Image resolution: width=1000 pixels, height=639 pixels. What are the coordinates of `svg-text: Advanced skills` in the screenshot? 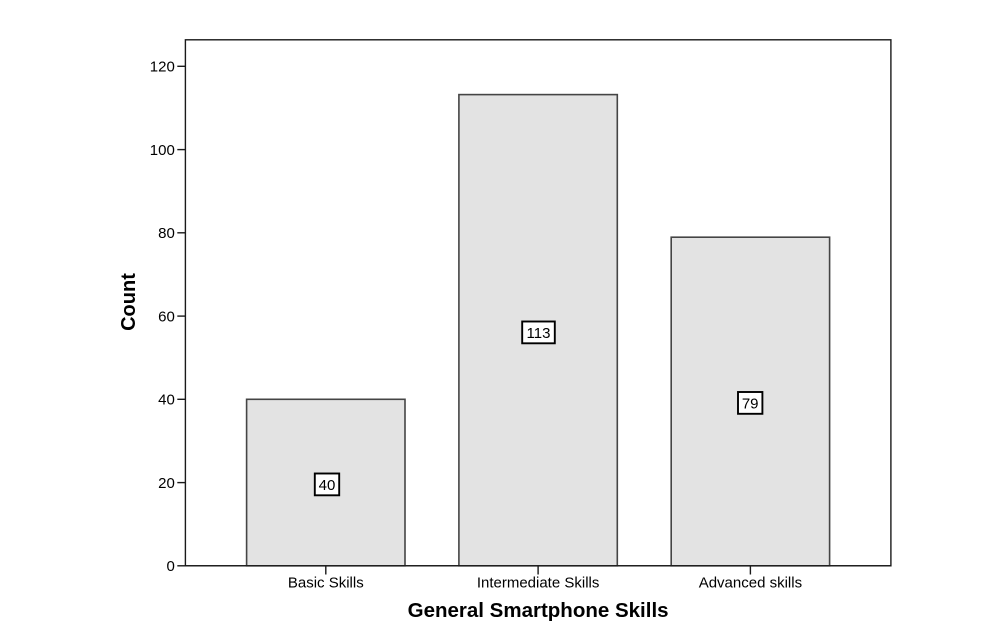 It's located at (750, 583).